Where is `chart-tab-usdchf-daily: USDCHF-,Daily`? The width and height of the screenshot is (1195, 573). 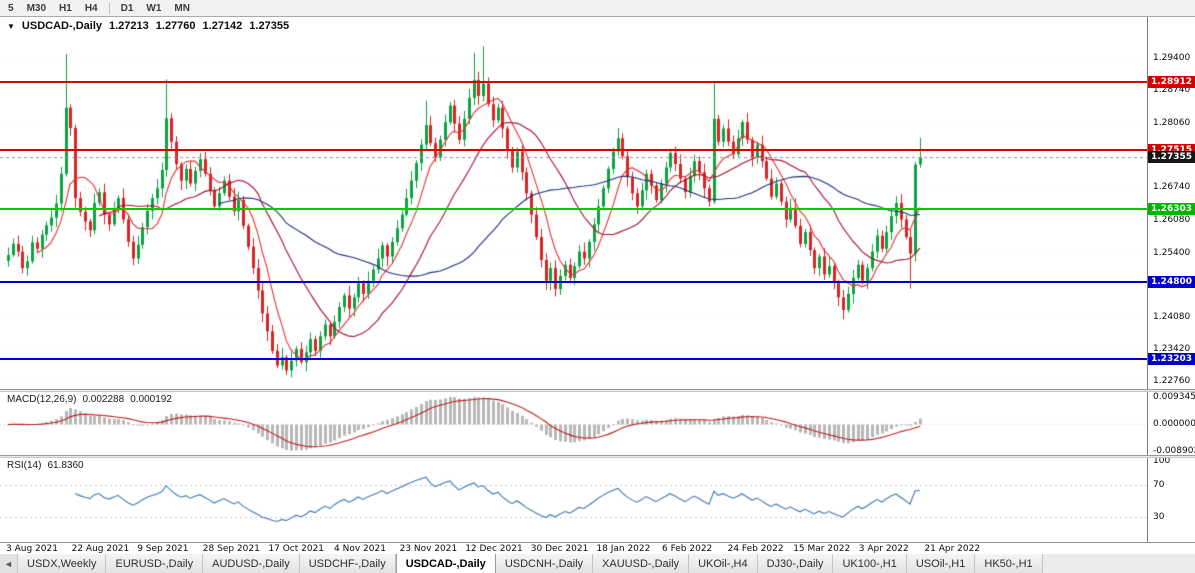 chart-tab-usdchf-daily: USDCHF-,Daily is located at coordinates (347, 563).